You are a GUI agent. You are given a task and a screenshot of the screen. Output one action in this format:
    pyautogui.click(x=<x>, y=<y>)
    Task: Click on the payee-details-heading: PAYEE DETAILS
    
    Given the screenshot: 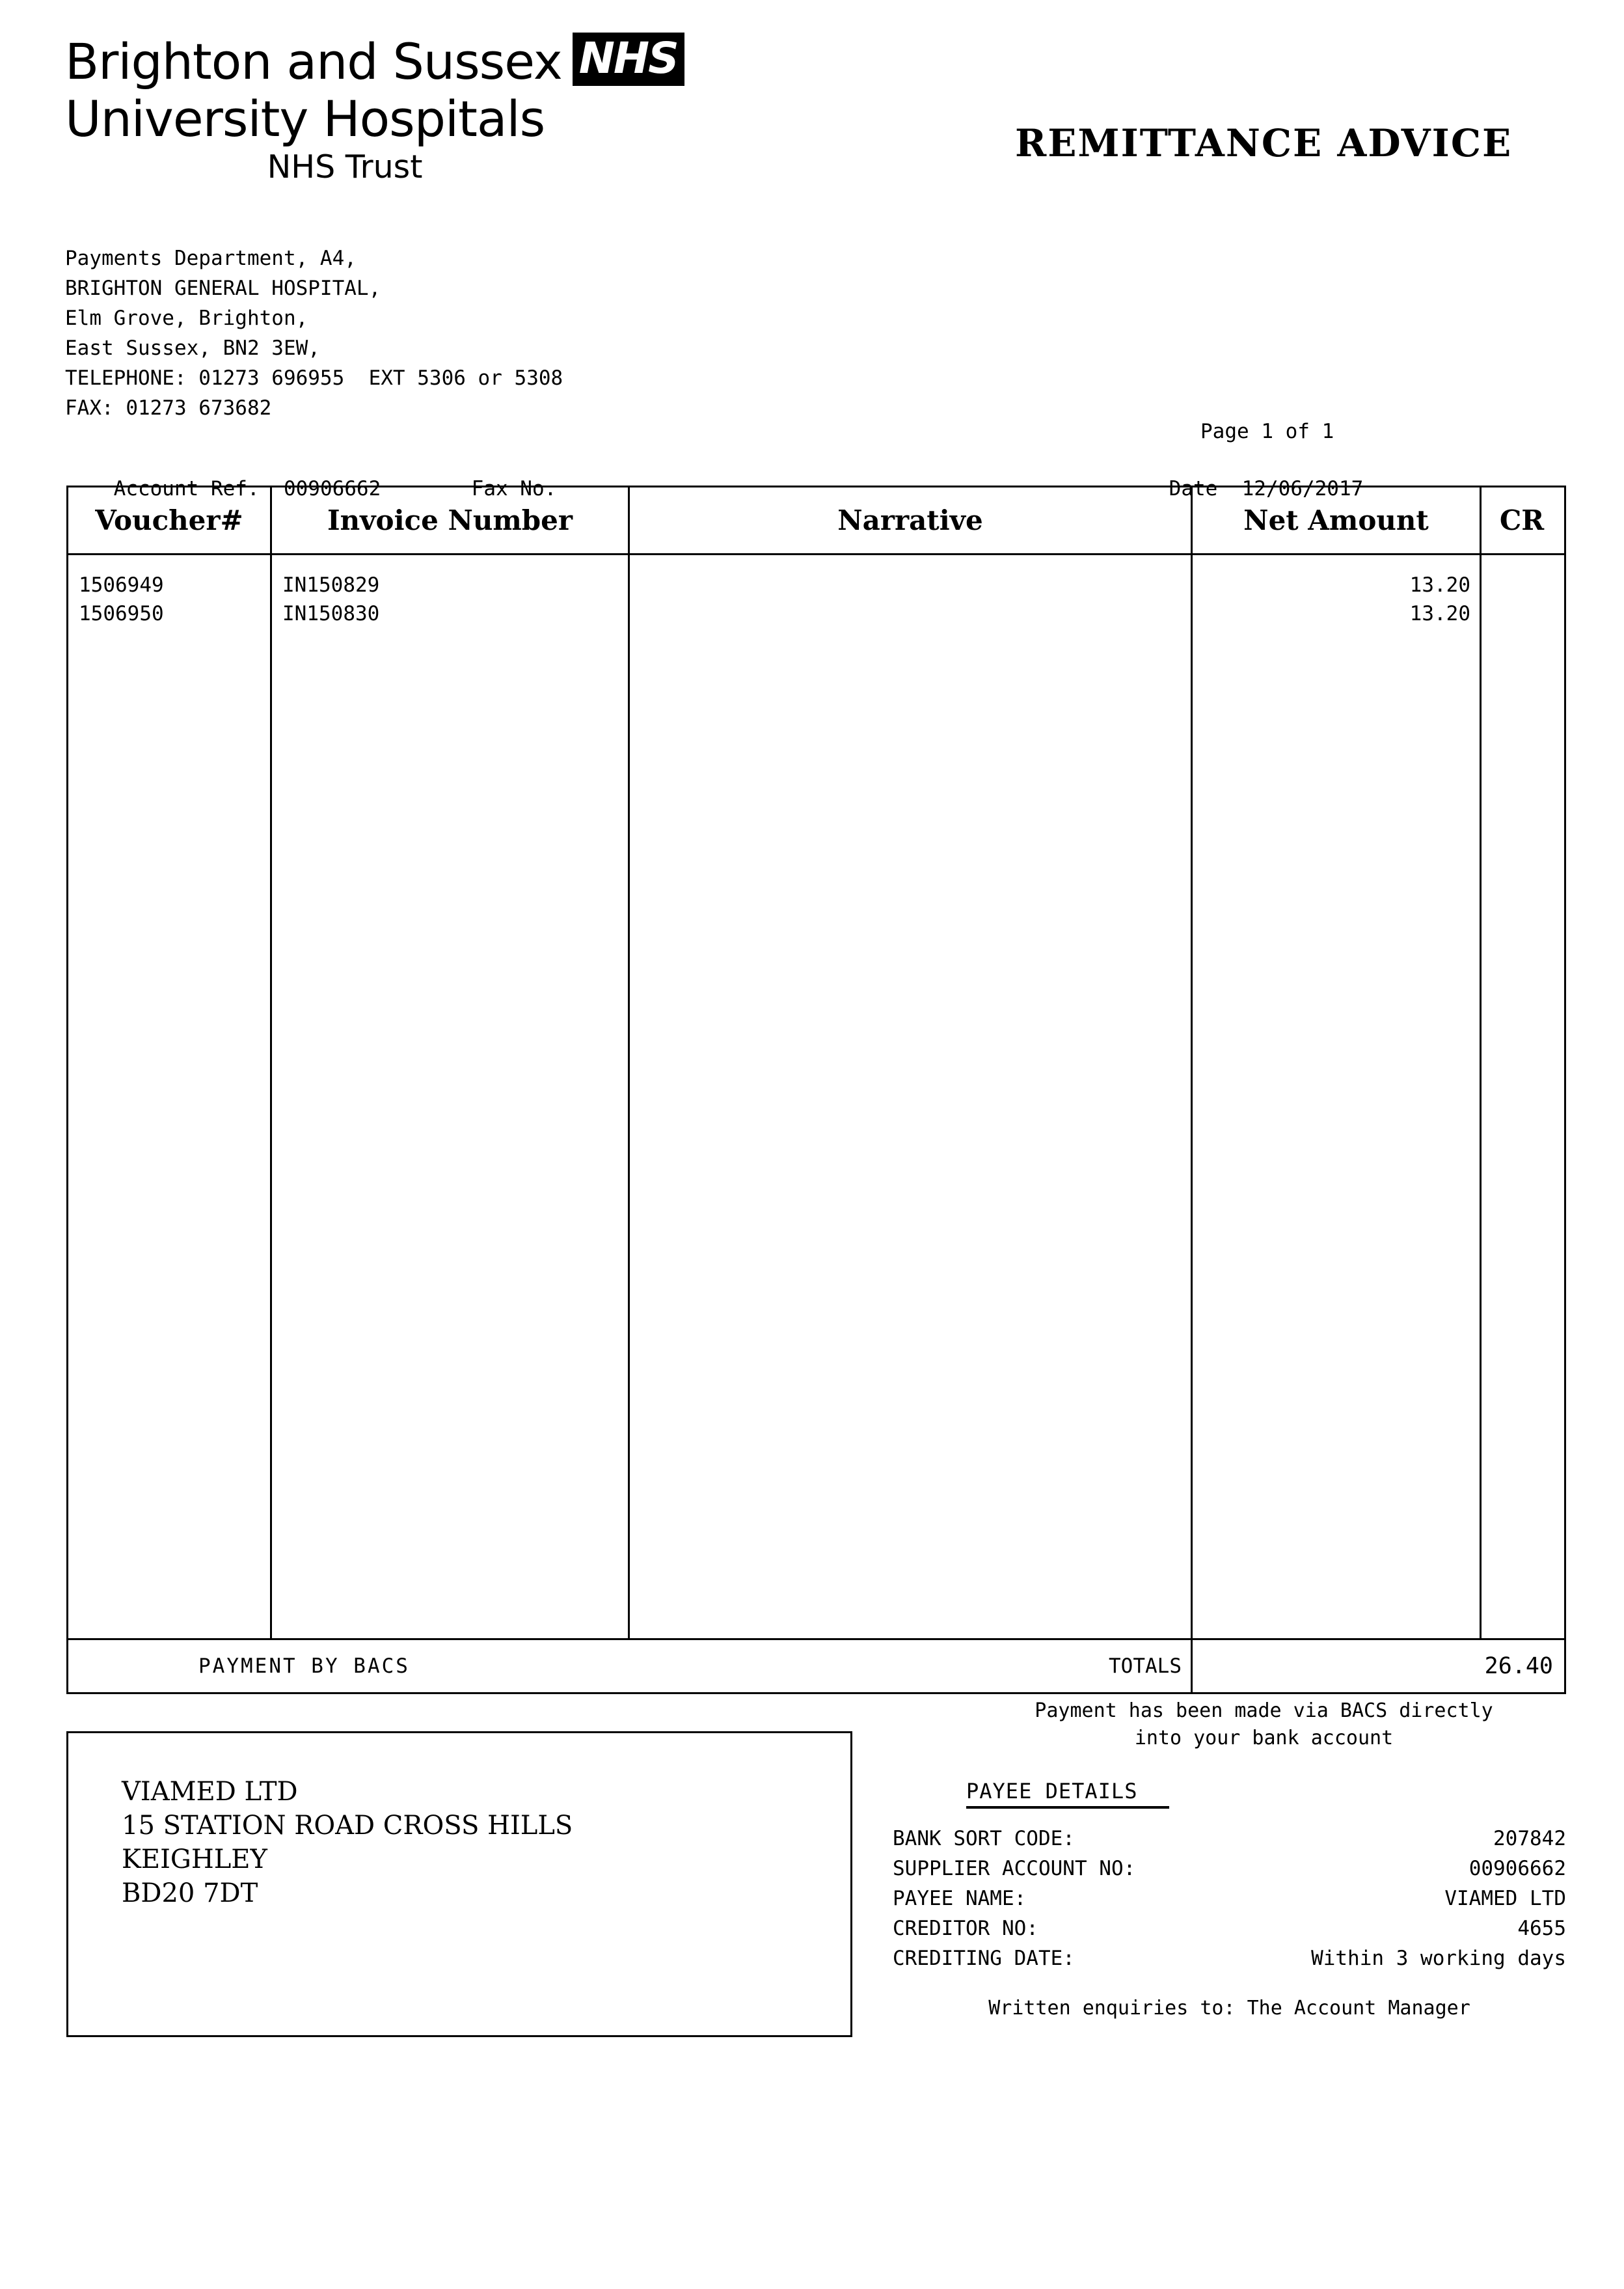 What is the action you would take?
    pyautogui.click(x=1068, y=1794)
    